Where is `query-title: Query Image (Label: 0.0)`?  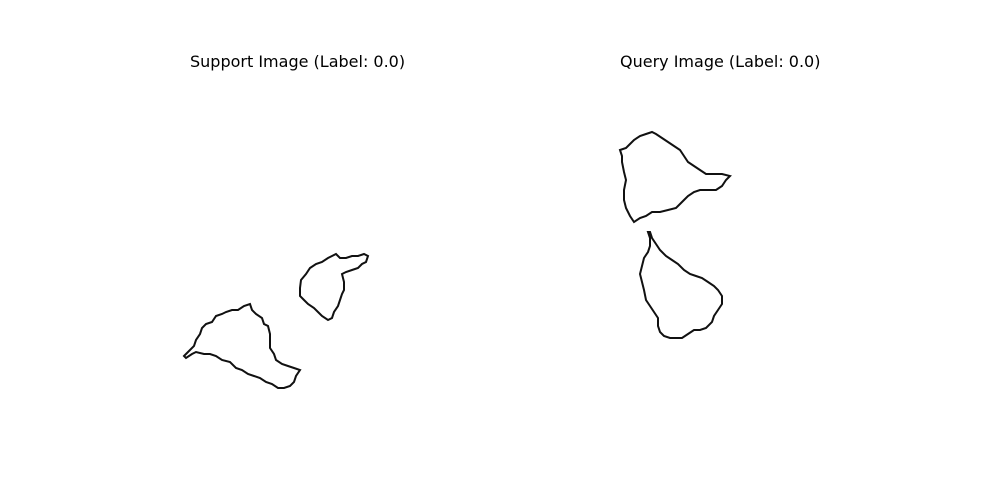 query-title: Query Image (Label: 0.0) is located at coordinates (720, 61).